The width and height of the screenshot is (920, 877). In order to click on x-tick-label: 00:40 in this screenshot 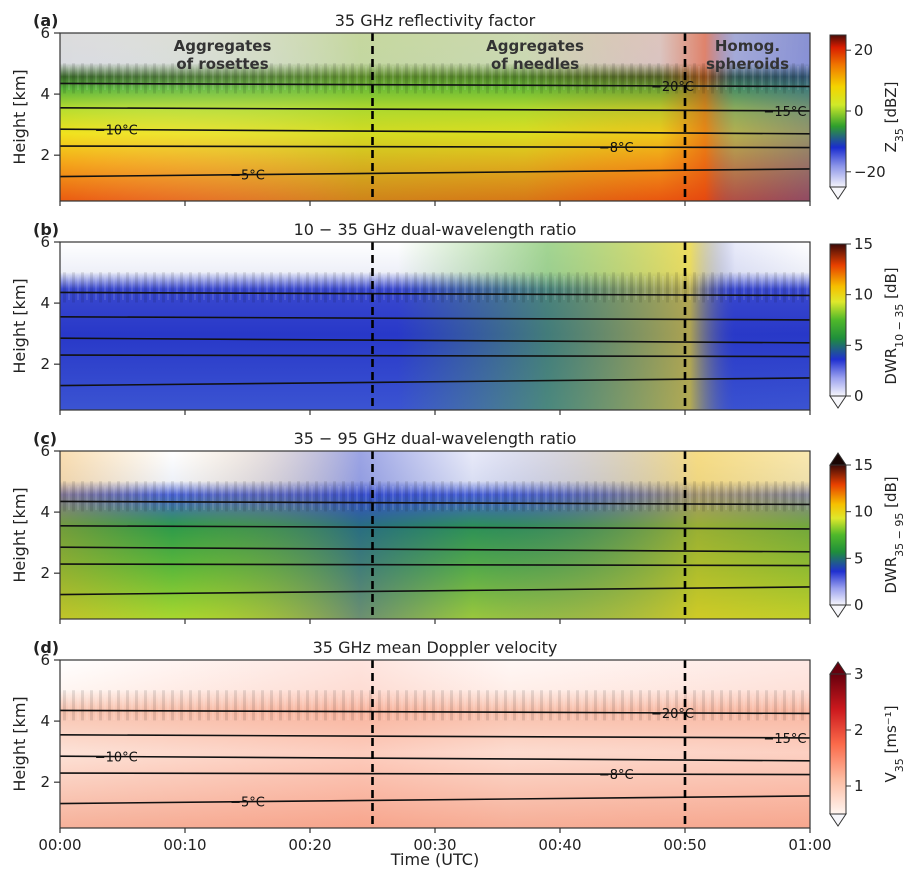, I will do `click(559, 845)`.